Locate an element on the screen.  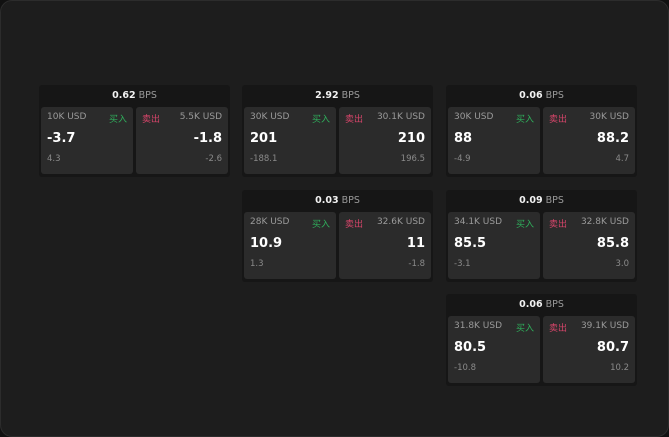
sell-size: 39.1K USD is located at coordinates (604, 326).